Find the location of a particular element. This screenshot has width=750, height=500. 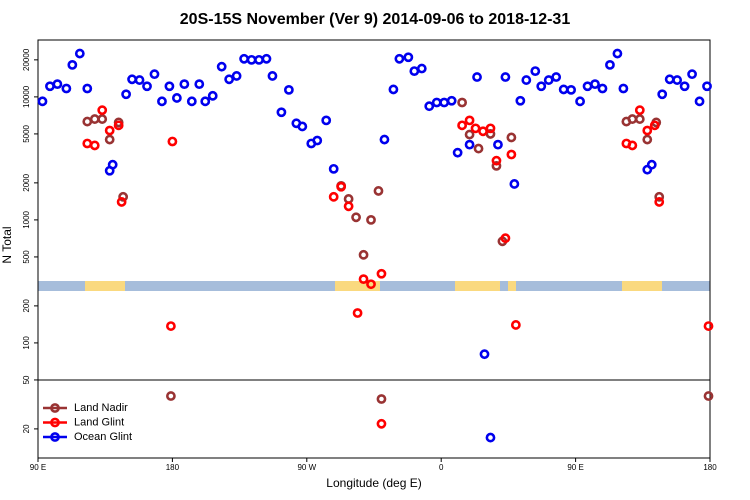

legend-marker is located at coordinates (55, 408).